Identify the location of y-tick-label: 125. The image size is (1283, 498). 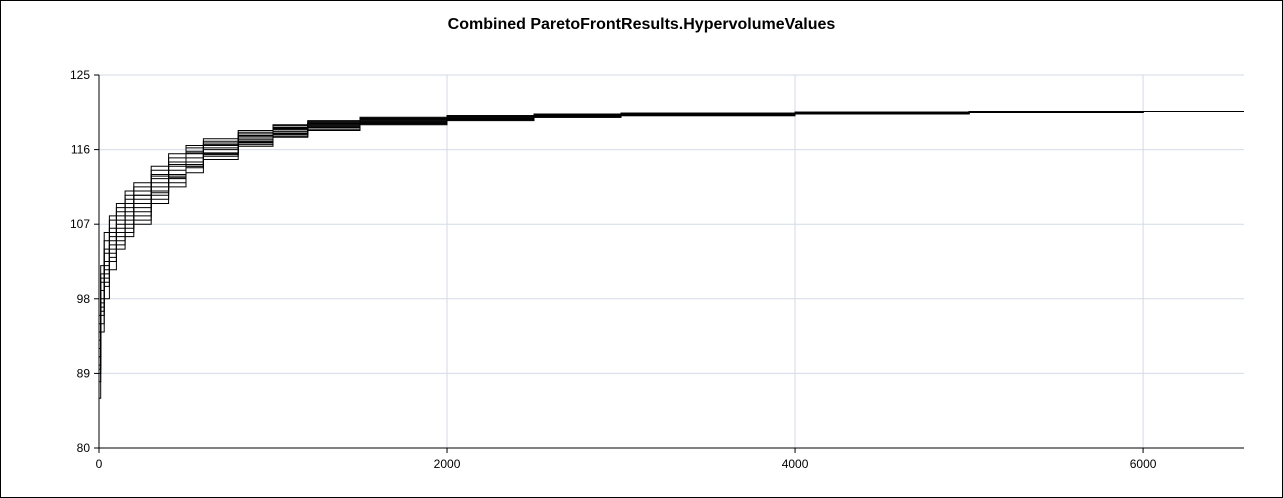
(80, 75).